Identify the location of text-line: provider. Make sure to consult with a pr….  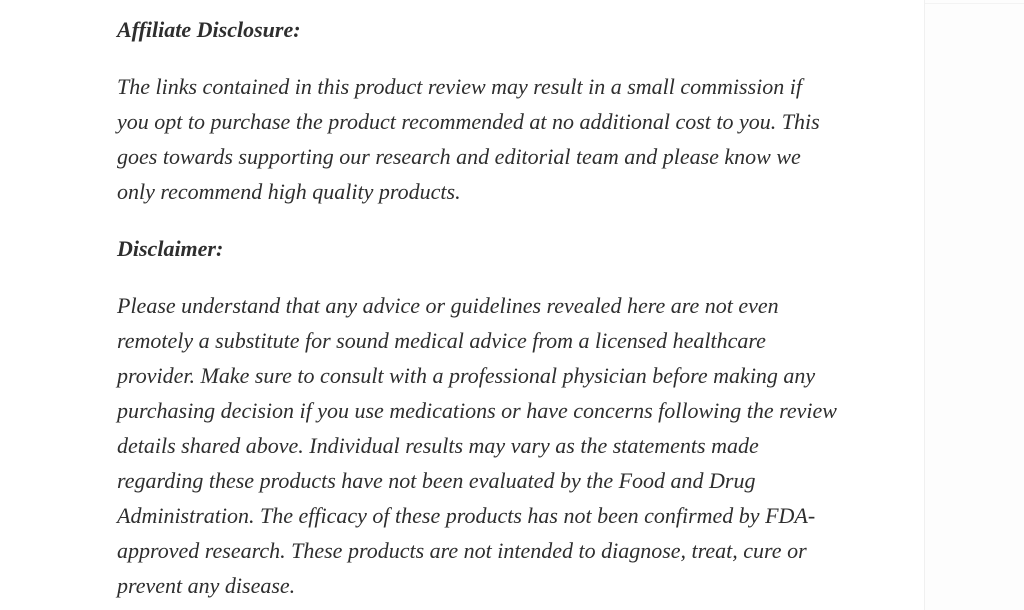
(466, 375).